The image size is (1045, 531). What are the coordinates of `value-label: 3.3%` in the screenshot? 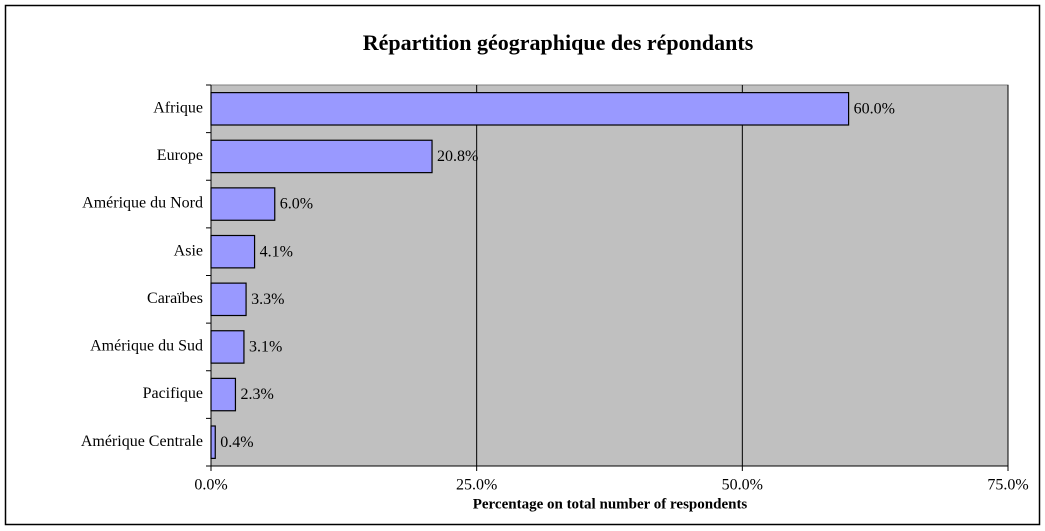 It's located at (267, 299).